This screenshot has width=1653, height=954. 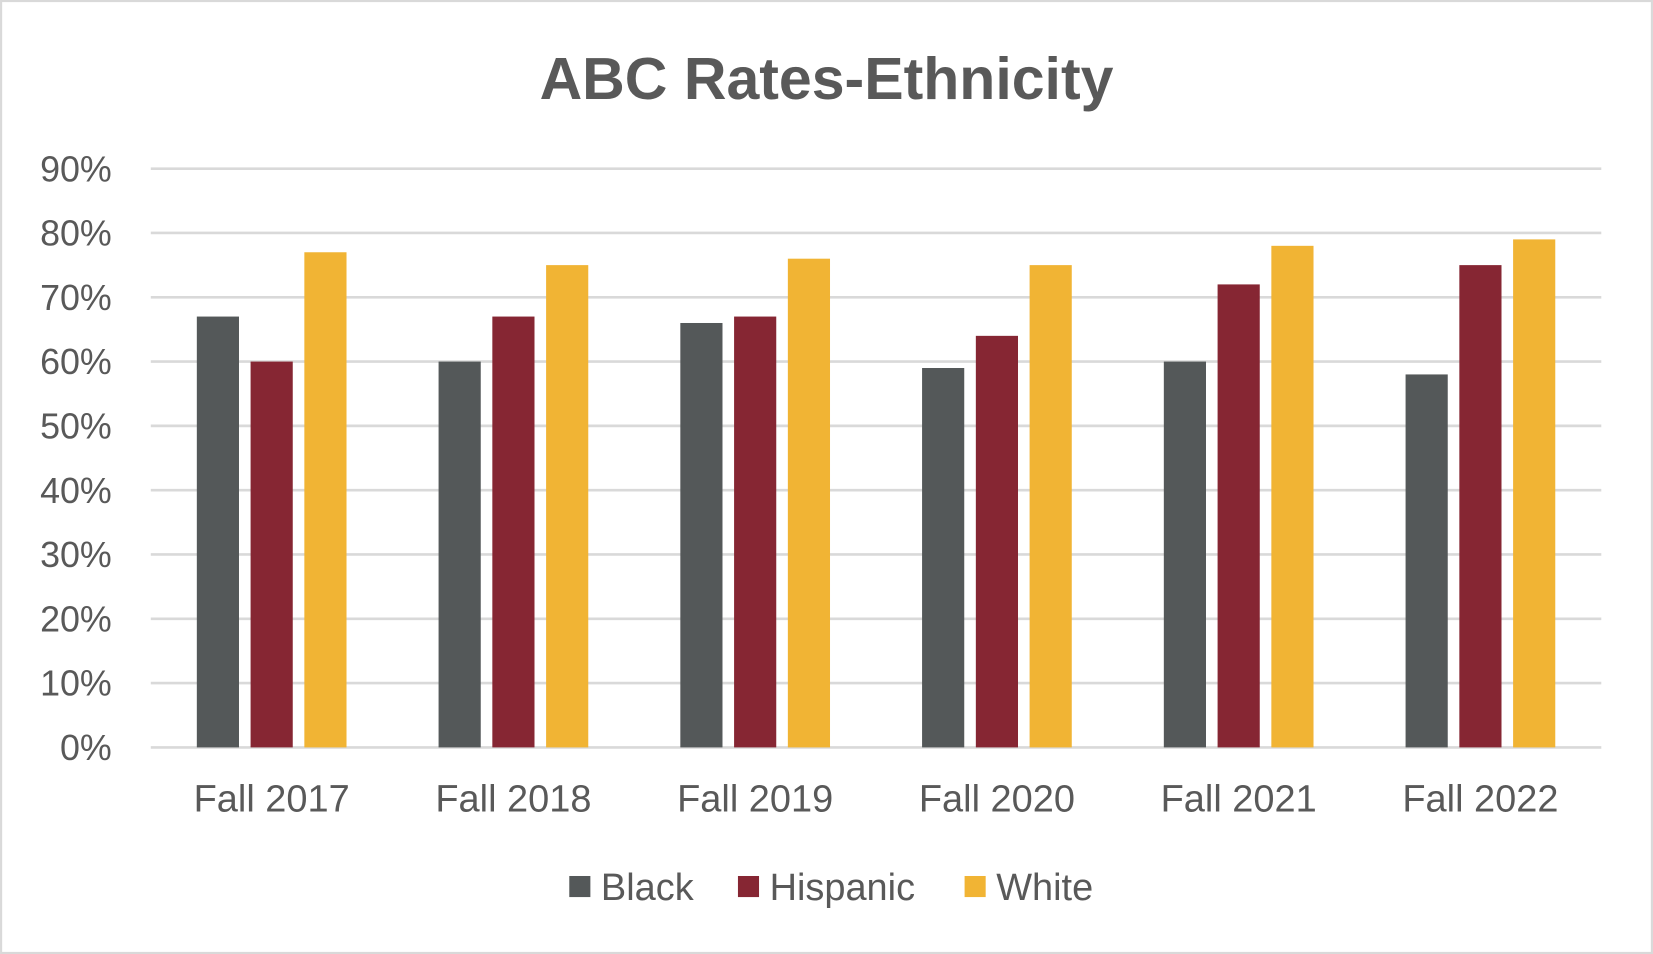 I want to click on x-tick-label: Fall 2018, so click(x=513, y=800).